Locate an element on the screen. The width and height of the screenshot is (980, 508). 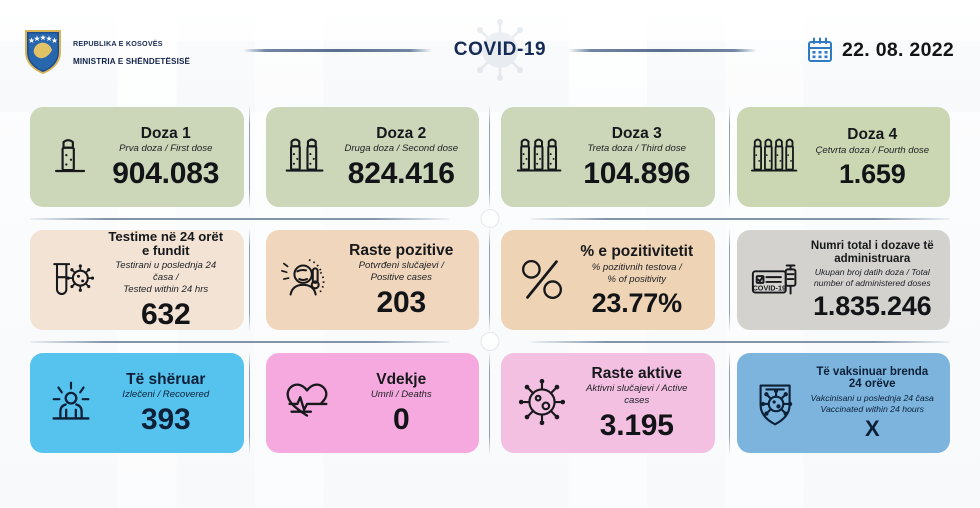
stat-subtitle: Izlečeni / Recovered is located at coordinates (166, 395).